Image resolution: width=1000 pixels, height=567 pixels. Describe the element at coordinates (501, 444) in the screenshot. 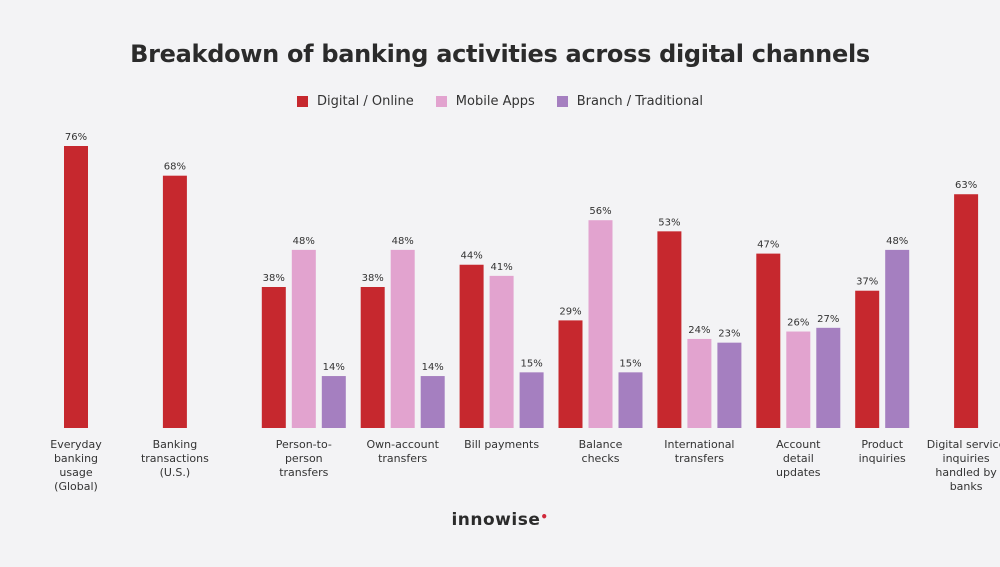

I see `category-label-bill-payments: Bill payments` at that location.